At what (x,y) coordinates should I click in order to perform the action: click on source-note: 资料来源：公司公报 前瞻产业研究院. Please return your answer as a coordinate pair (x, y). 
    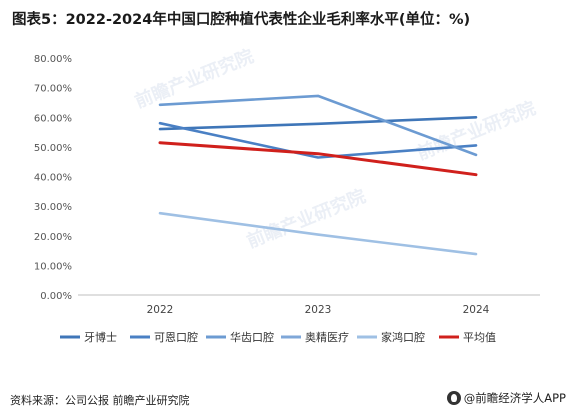
    Looking at the image, I should click on (100, 400).